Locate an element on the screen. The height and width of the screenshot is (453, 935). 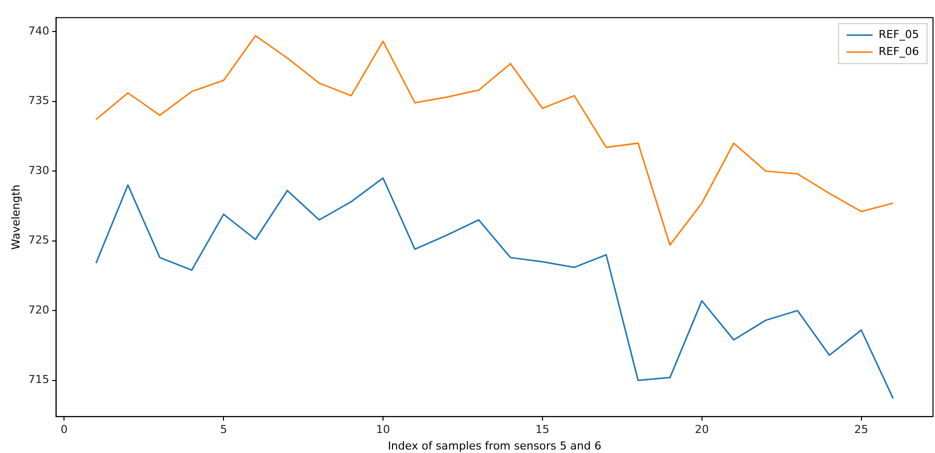
y-tick-label: 720 is located at coordinates (39, 309).